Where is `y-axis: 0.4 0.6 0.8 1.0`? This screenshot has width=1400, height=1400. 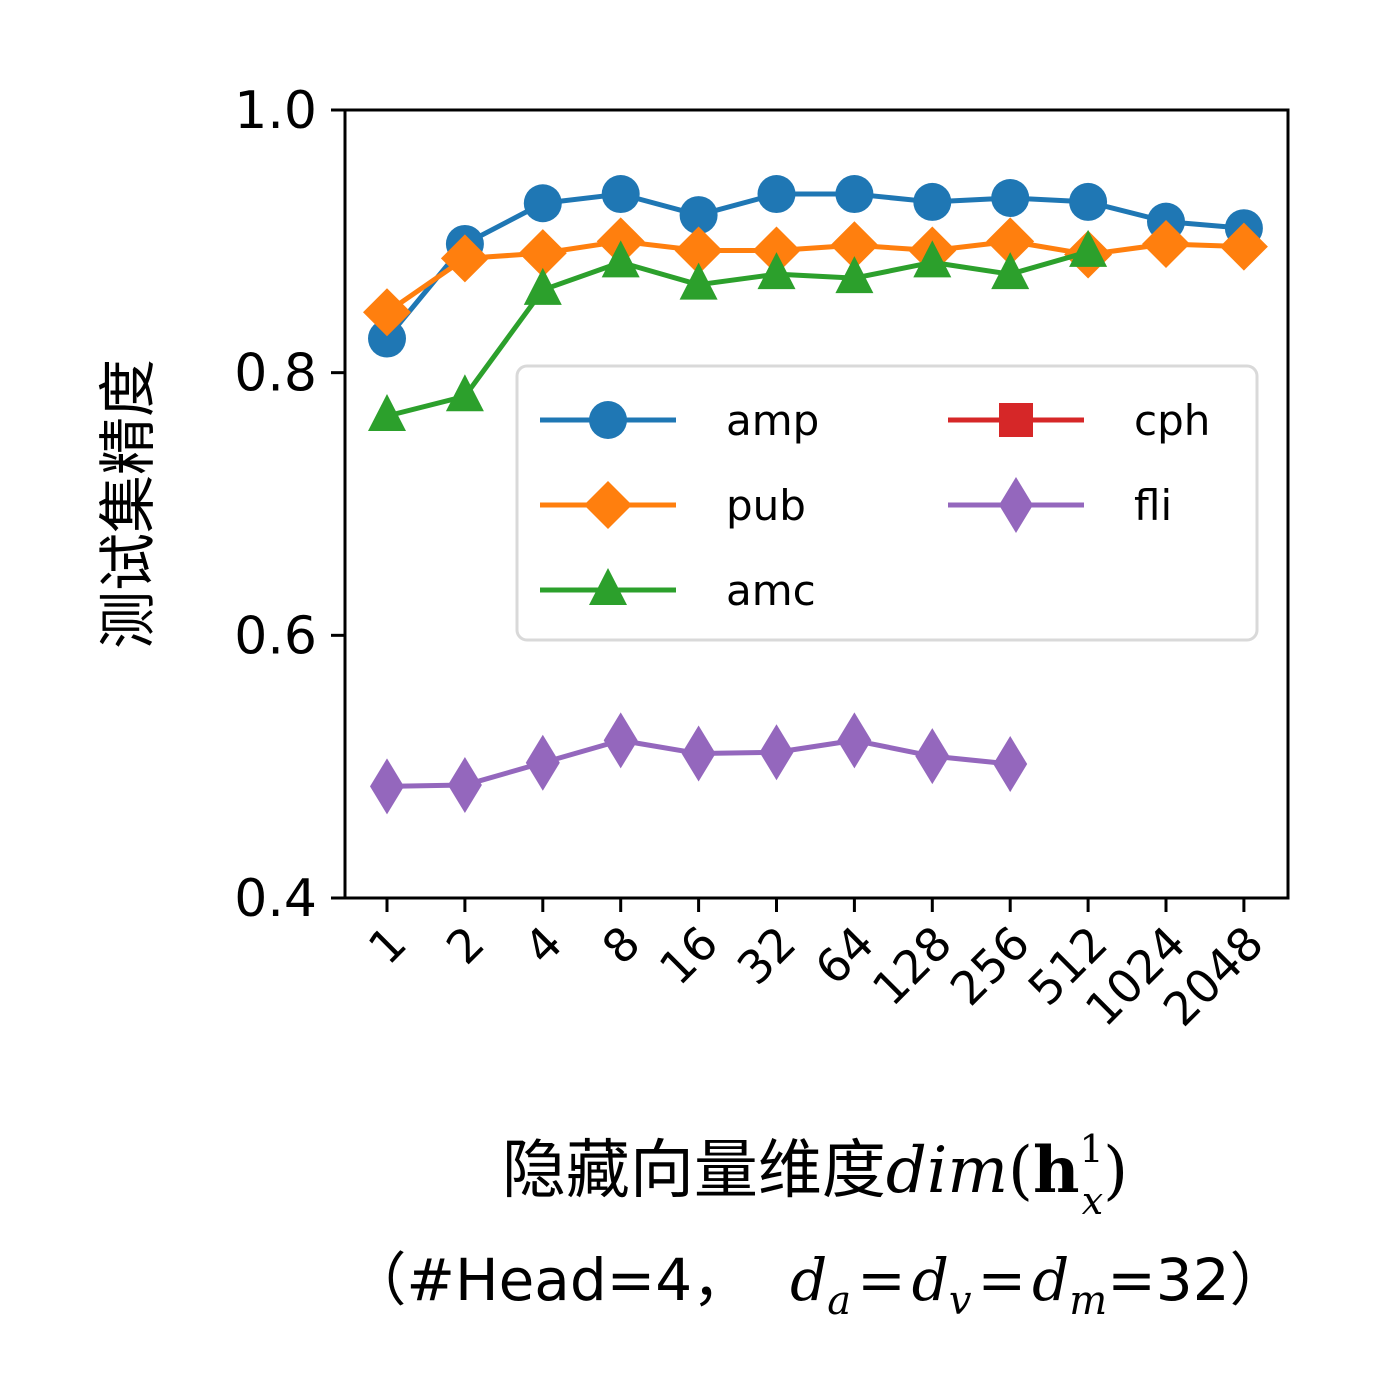 y-axis: 0.4 0.6 0.8 1.0 is located at coordinates (289, 505).